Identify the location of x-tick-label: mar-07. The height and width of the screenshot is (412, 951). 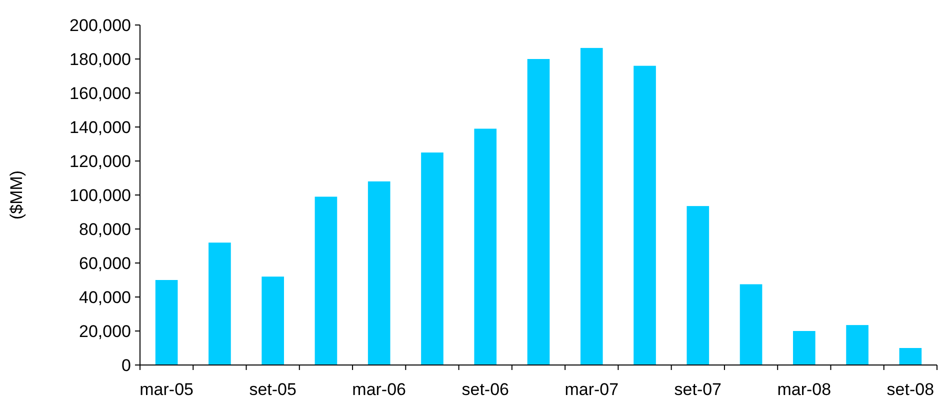
(591, 389).